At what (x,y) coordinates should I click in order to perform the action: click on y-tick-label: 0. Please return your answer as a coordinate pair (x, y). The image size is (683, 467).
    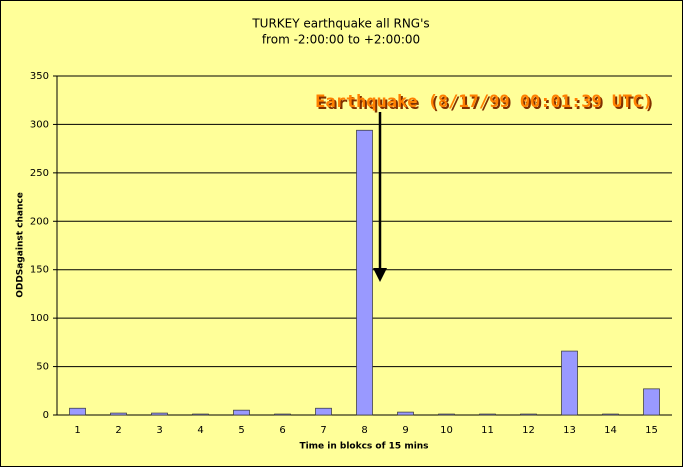
    Looking at the image, I should click on (46, 415).